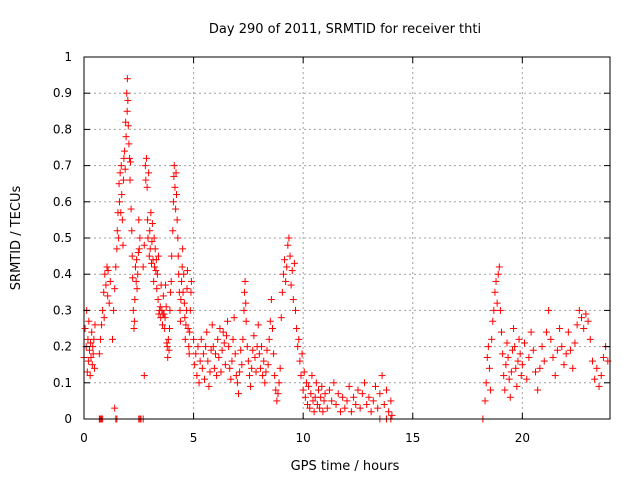  What do you see at coordinates (303, 438) in the screenshot?
I see `x-tick-label: 10` at bounding box center [303, 438].